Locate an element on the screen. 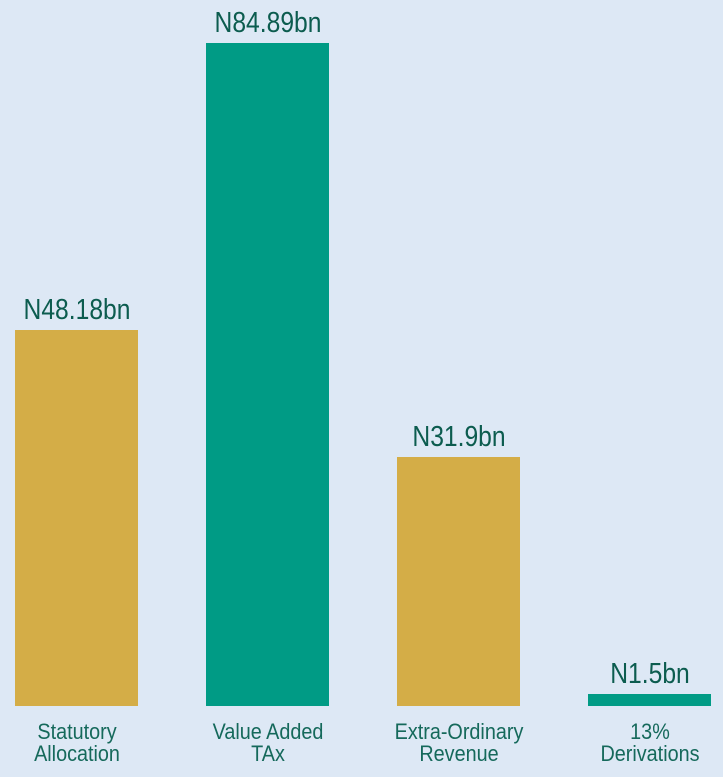 This screenshot has width=723, height=777. value-label: N84.89bn is located at coordinates (267, 23).